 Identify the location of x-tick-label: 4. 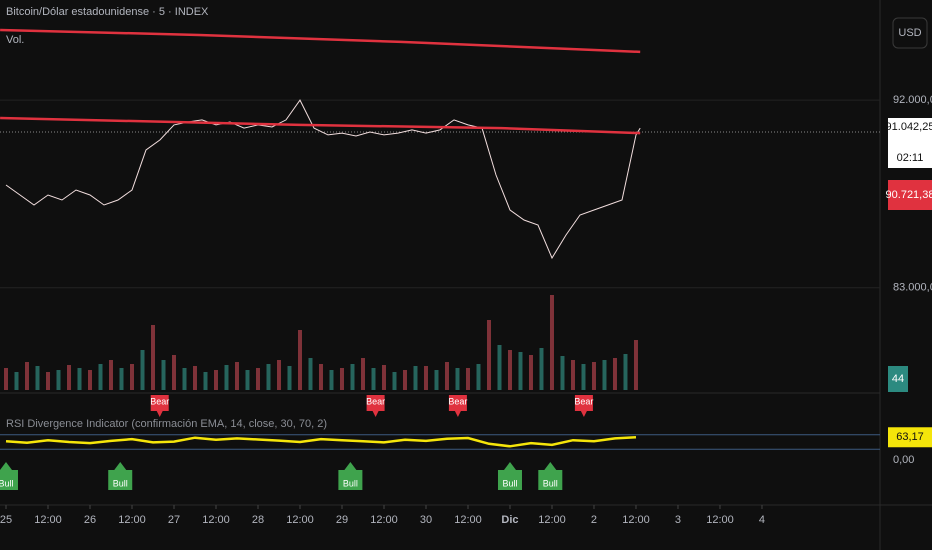
(762, 520).